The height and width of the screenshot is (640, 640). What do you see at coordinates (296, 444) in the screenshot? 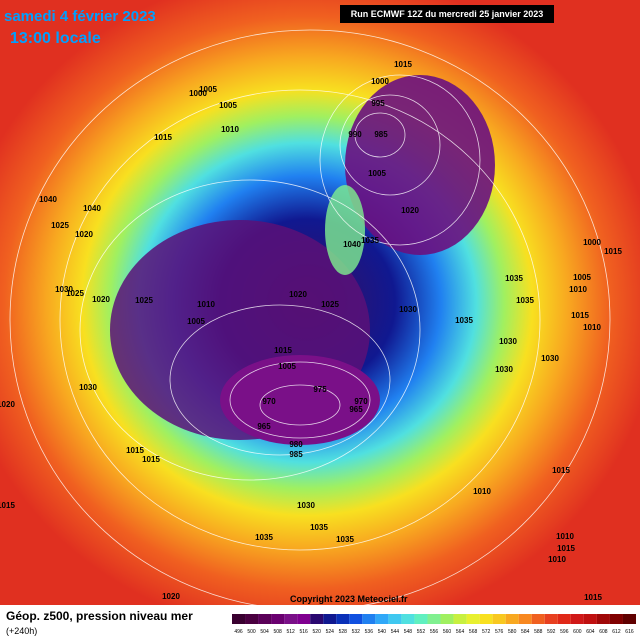
I see `pressure-label: 980` at bounding box center [296, 444].